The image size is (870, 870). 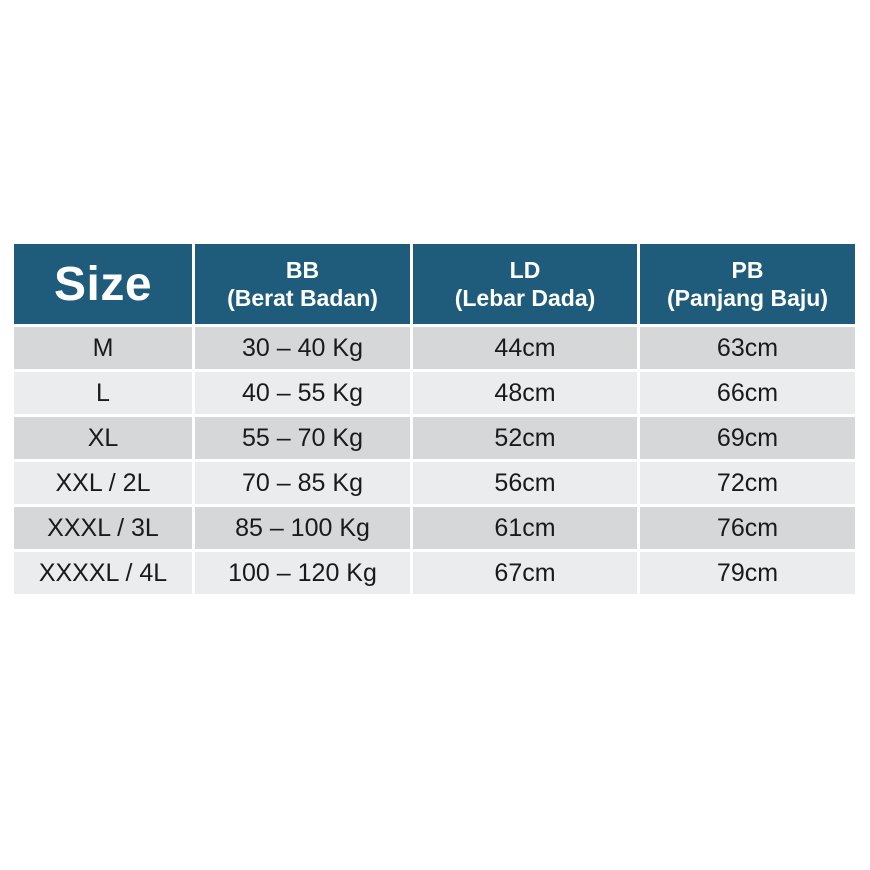 What do you see at coordinates (525, 348) in the screenshot?
I see `cell-ld-m: 44cm` at bounding box center [525, 348].